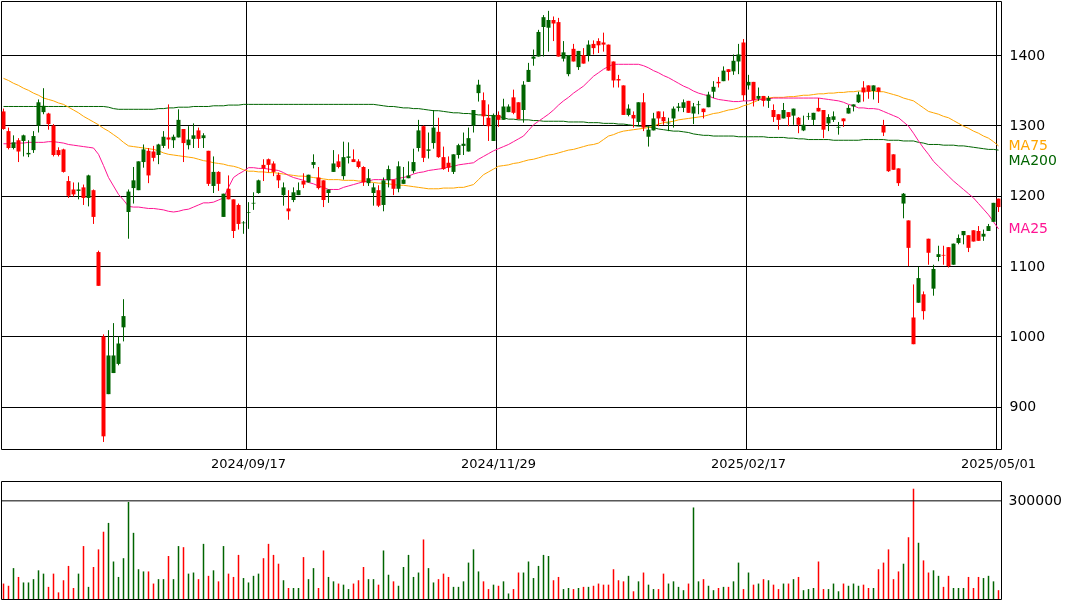 This screenshot has width=1065, height=600. Describe the element at coordinates (1032, 159) in the screenshot. I see `series-label: MA200` at that location.